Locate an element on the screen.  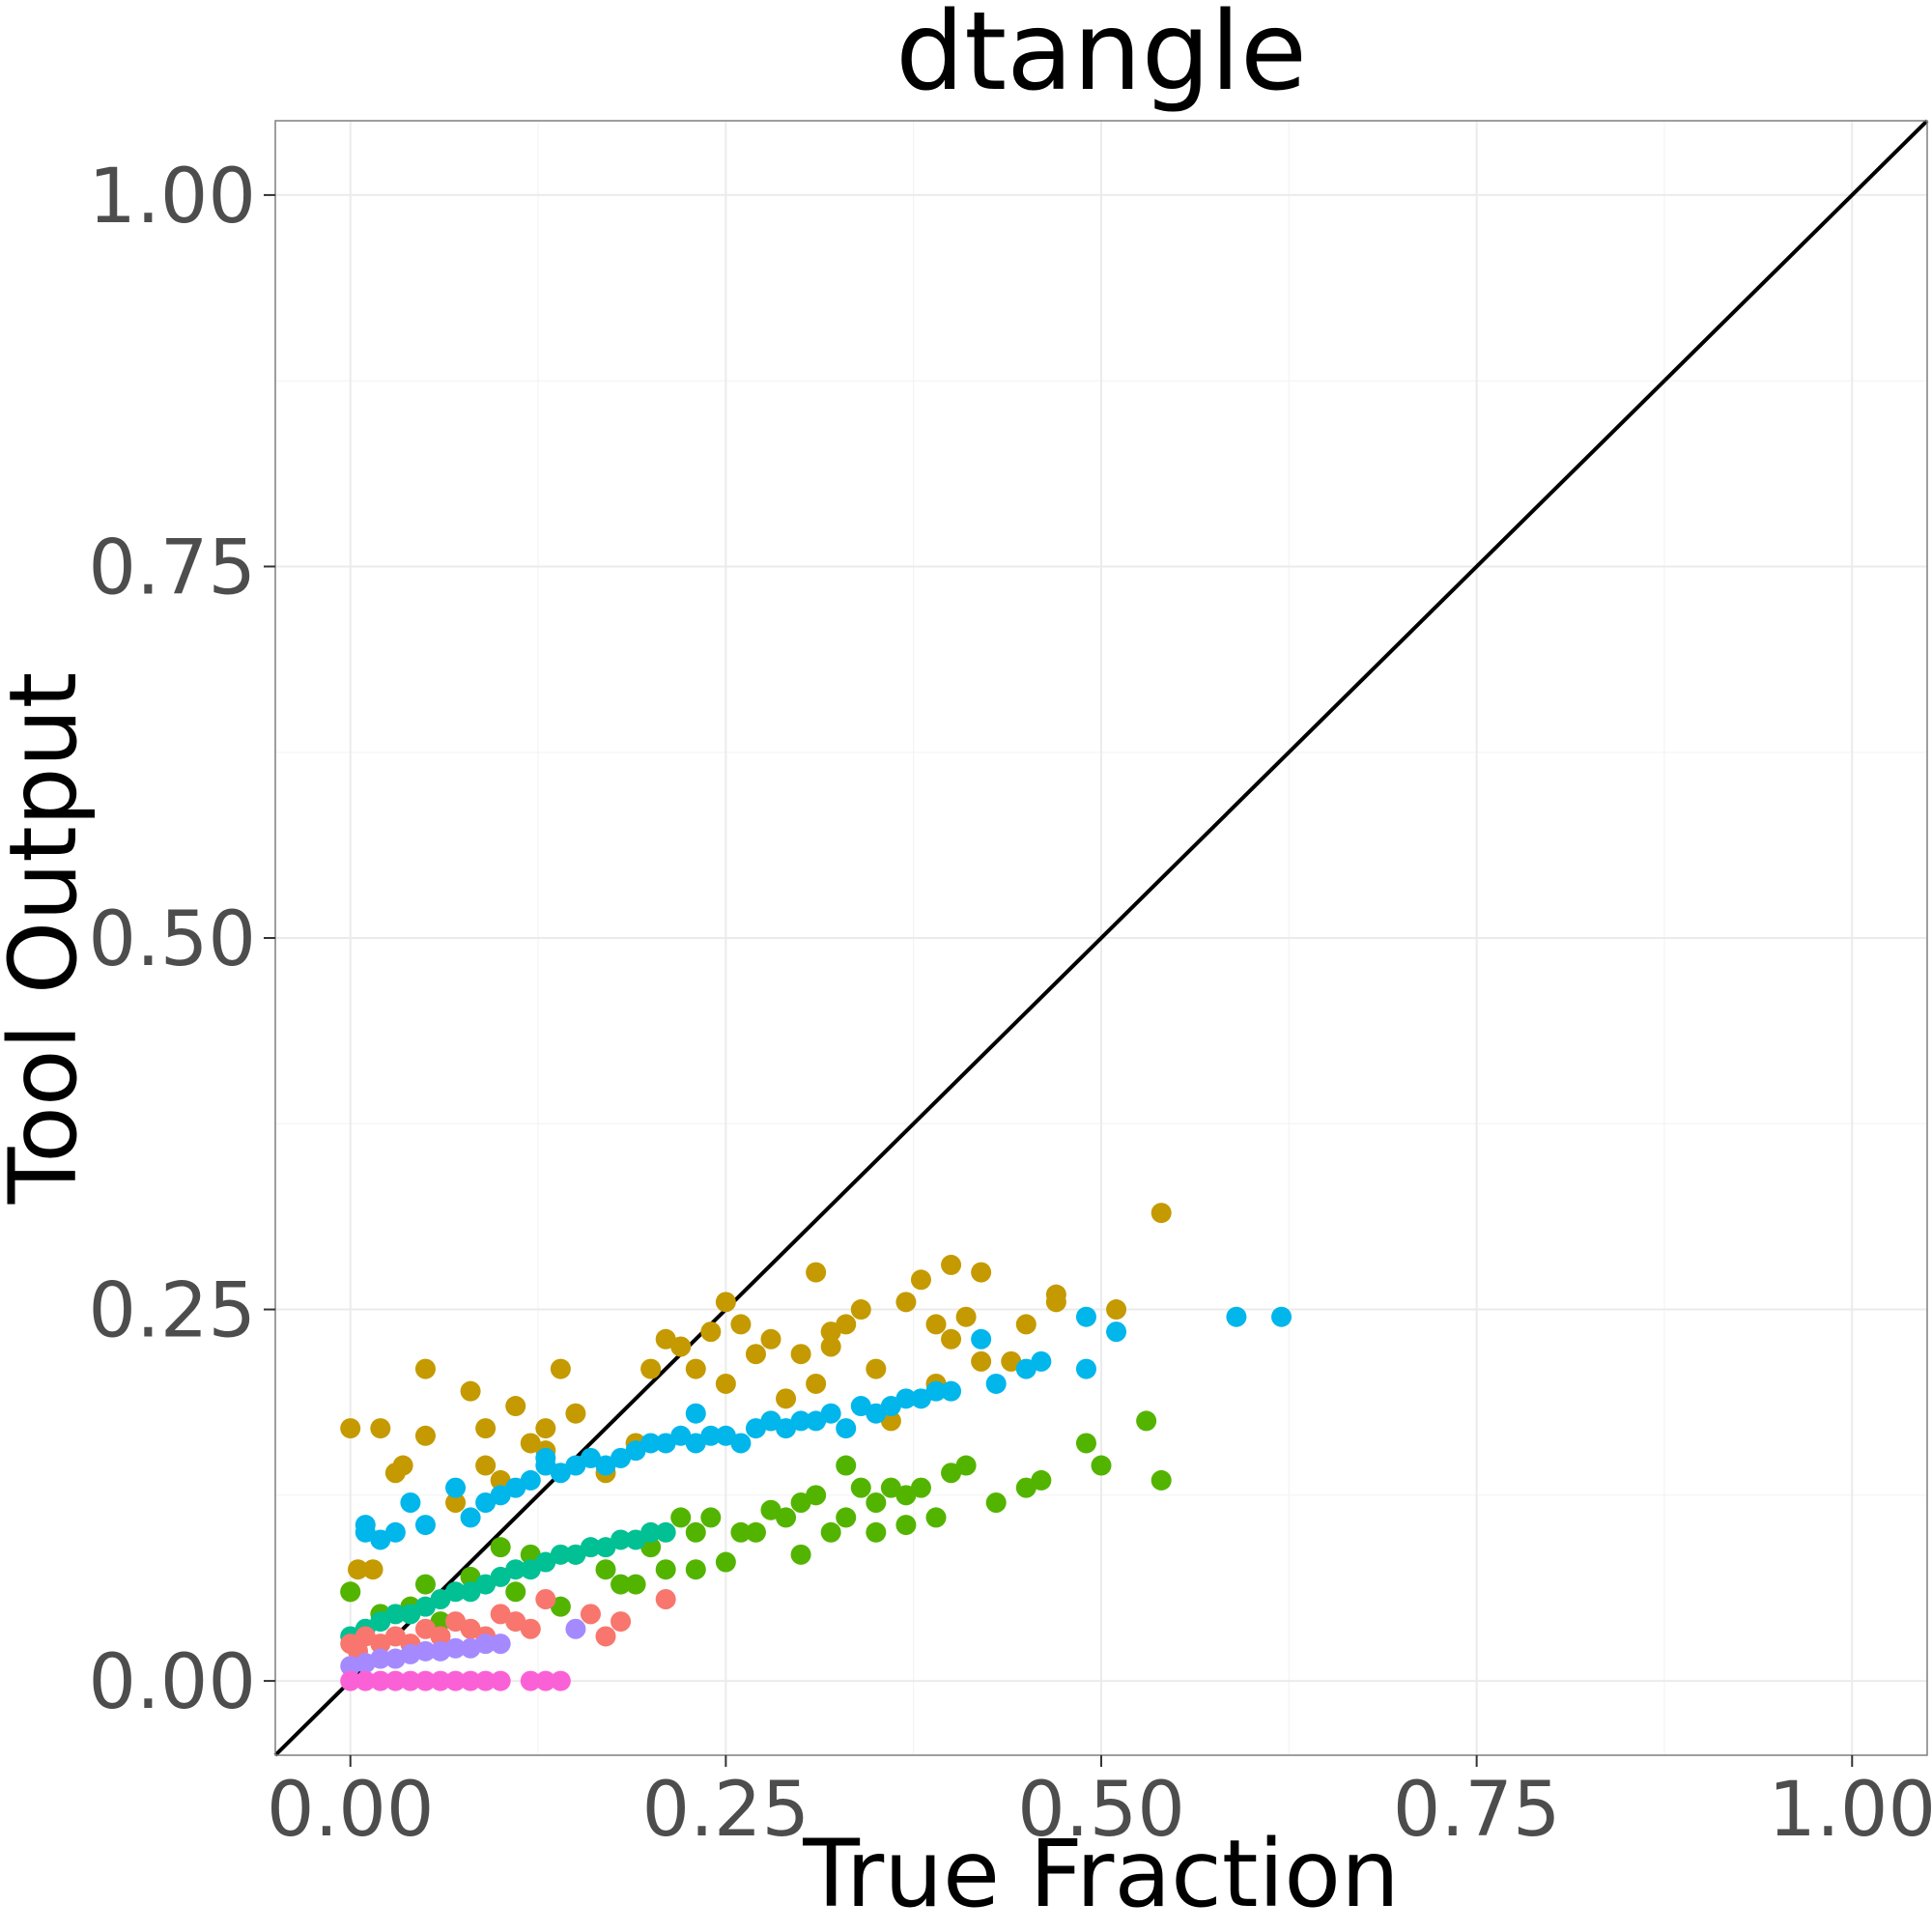
x-tick-label: 0.00 is located at coordinates (351, 1810).